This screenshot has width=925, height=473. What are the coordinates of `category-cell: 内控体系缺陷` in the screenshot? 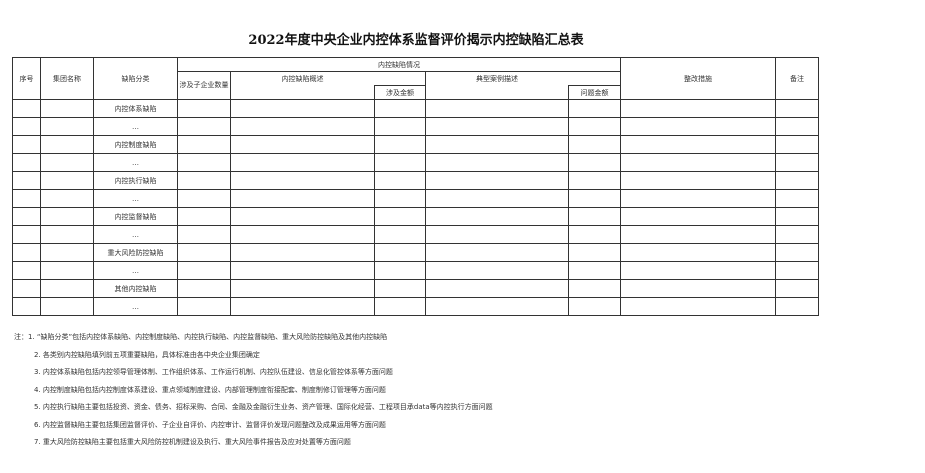 It's located at (135, 108).